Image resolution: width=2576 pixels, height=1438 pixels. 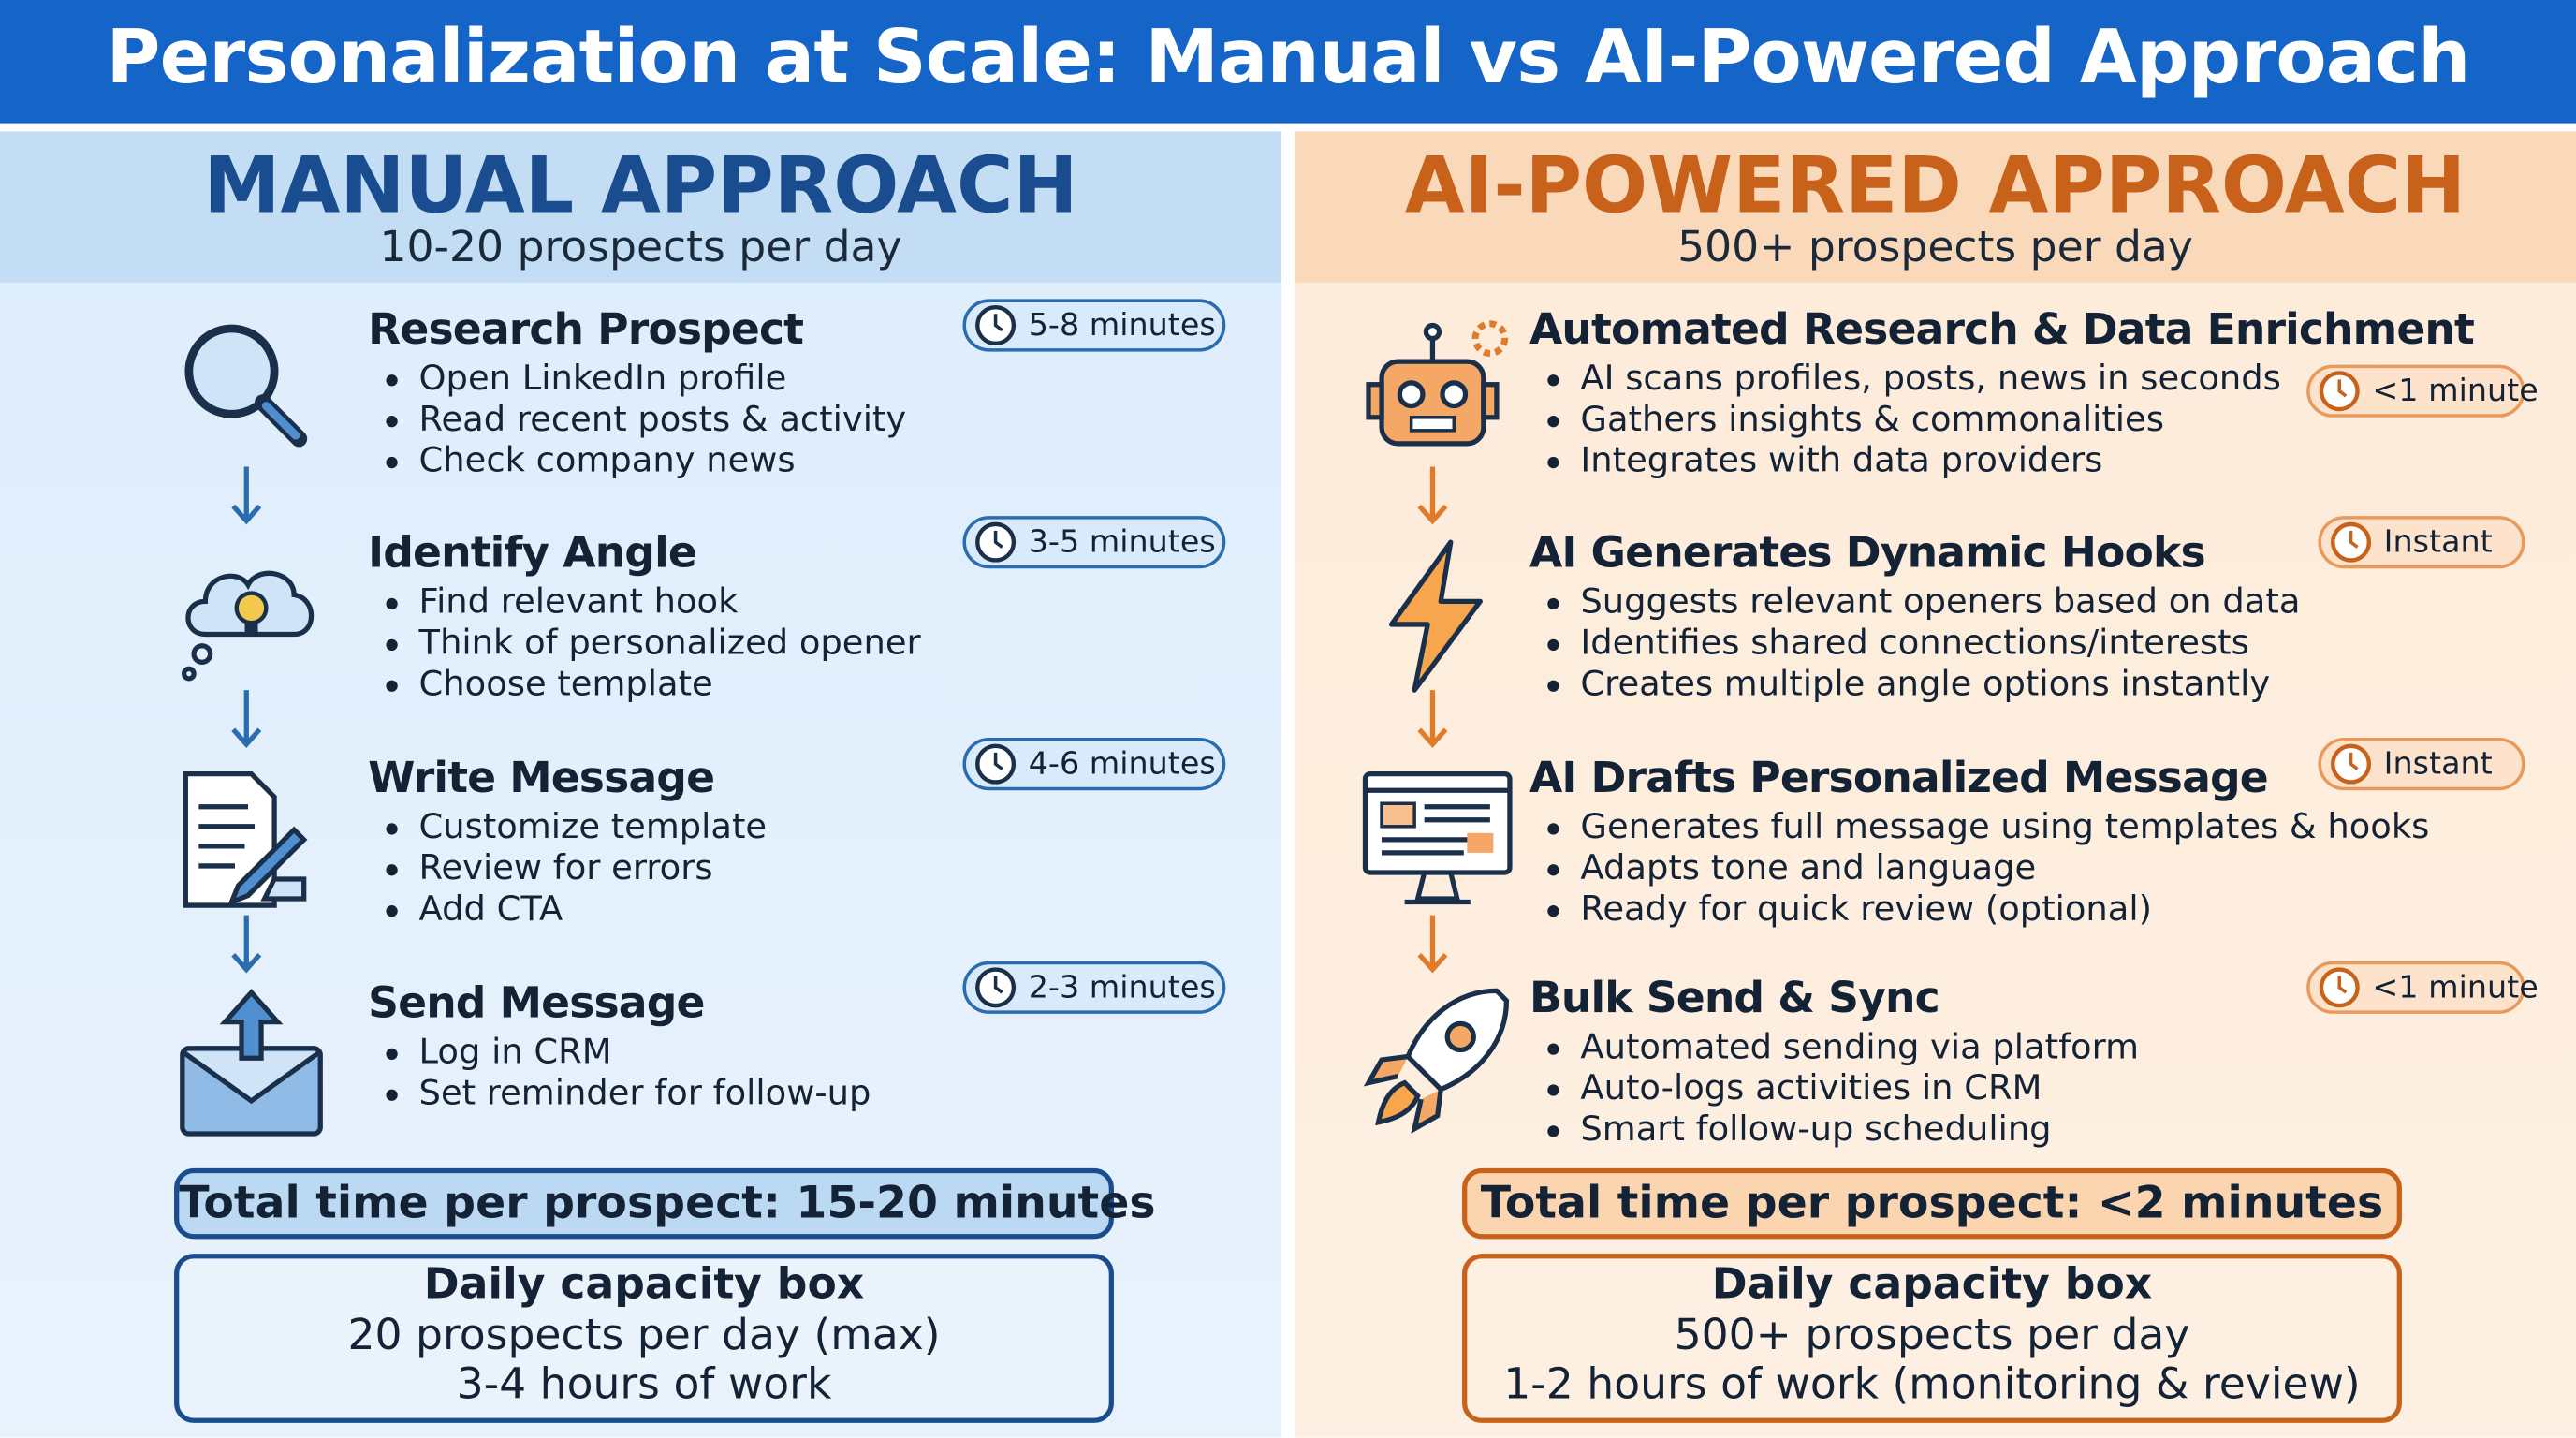 I want to click on manual-time-pill: 4-6 minutes, so click(x=1094, y=764).